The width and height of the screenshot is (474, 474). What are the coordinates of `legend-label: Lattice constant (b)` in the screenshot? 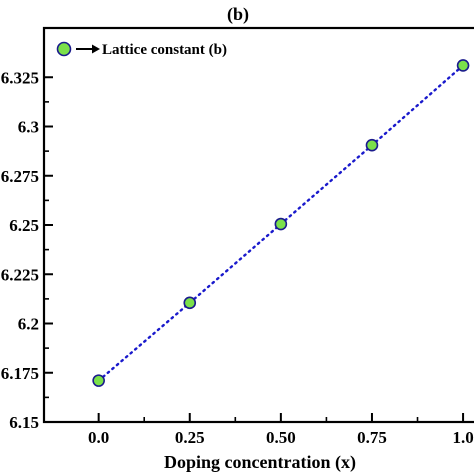 It's located at (164, 50).